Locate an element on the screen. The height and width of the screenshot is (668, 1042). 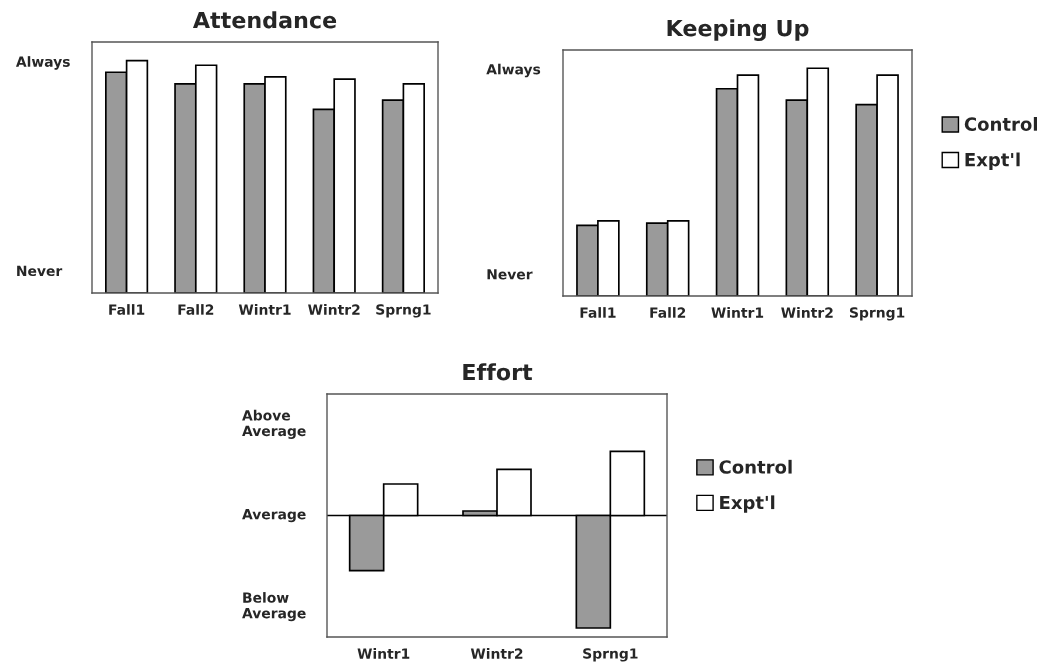
text: Below Average is located at coordinates (274, 607).